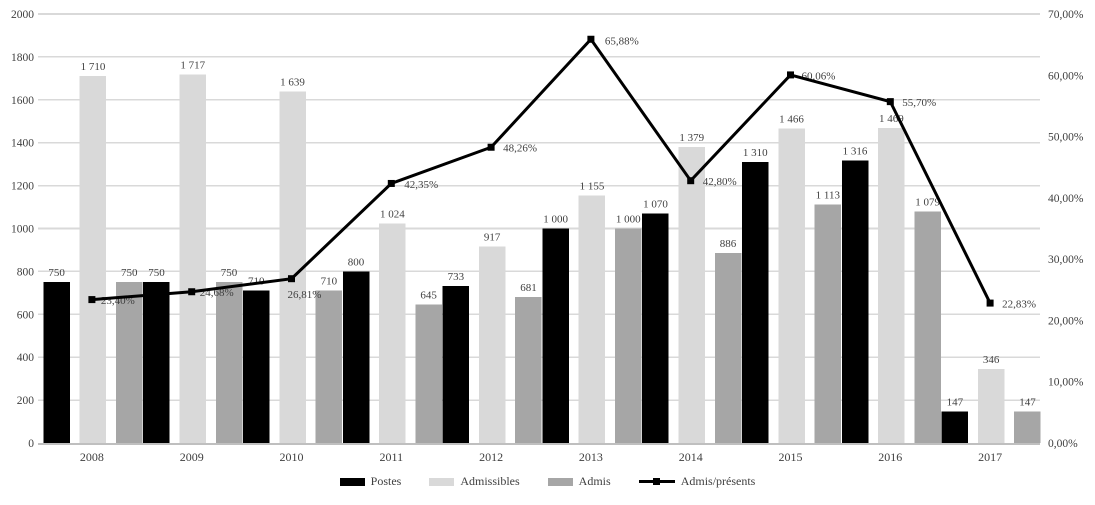  Describe the element at coordinates (352, 481) in the screenshot. I see `postes-swatch-icon` at that location.